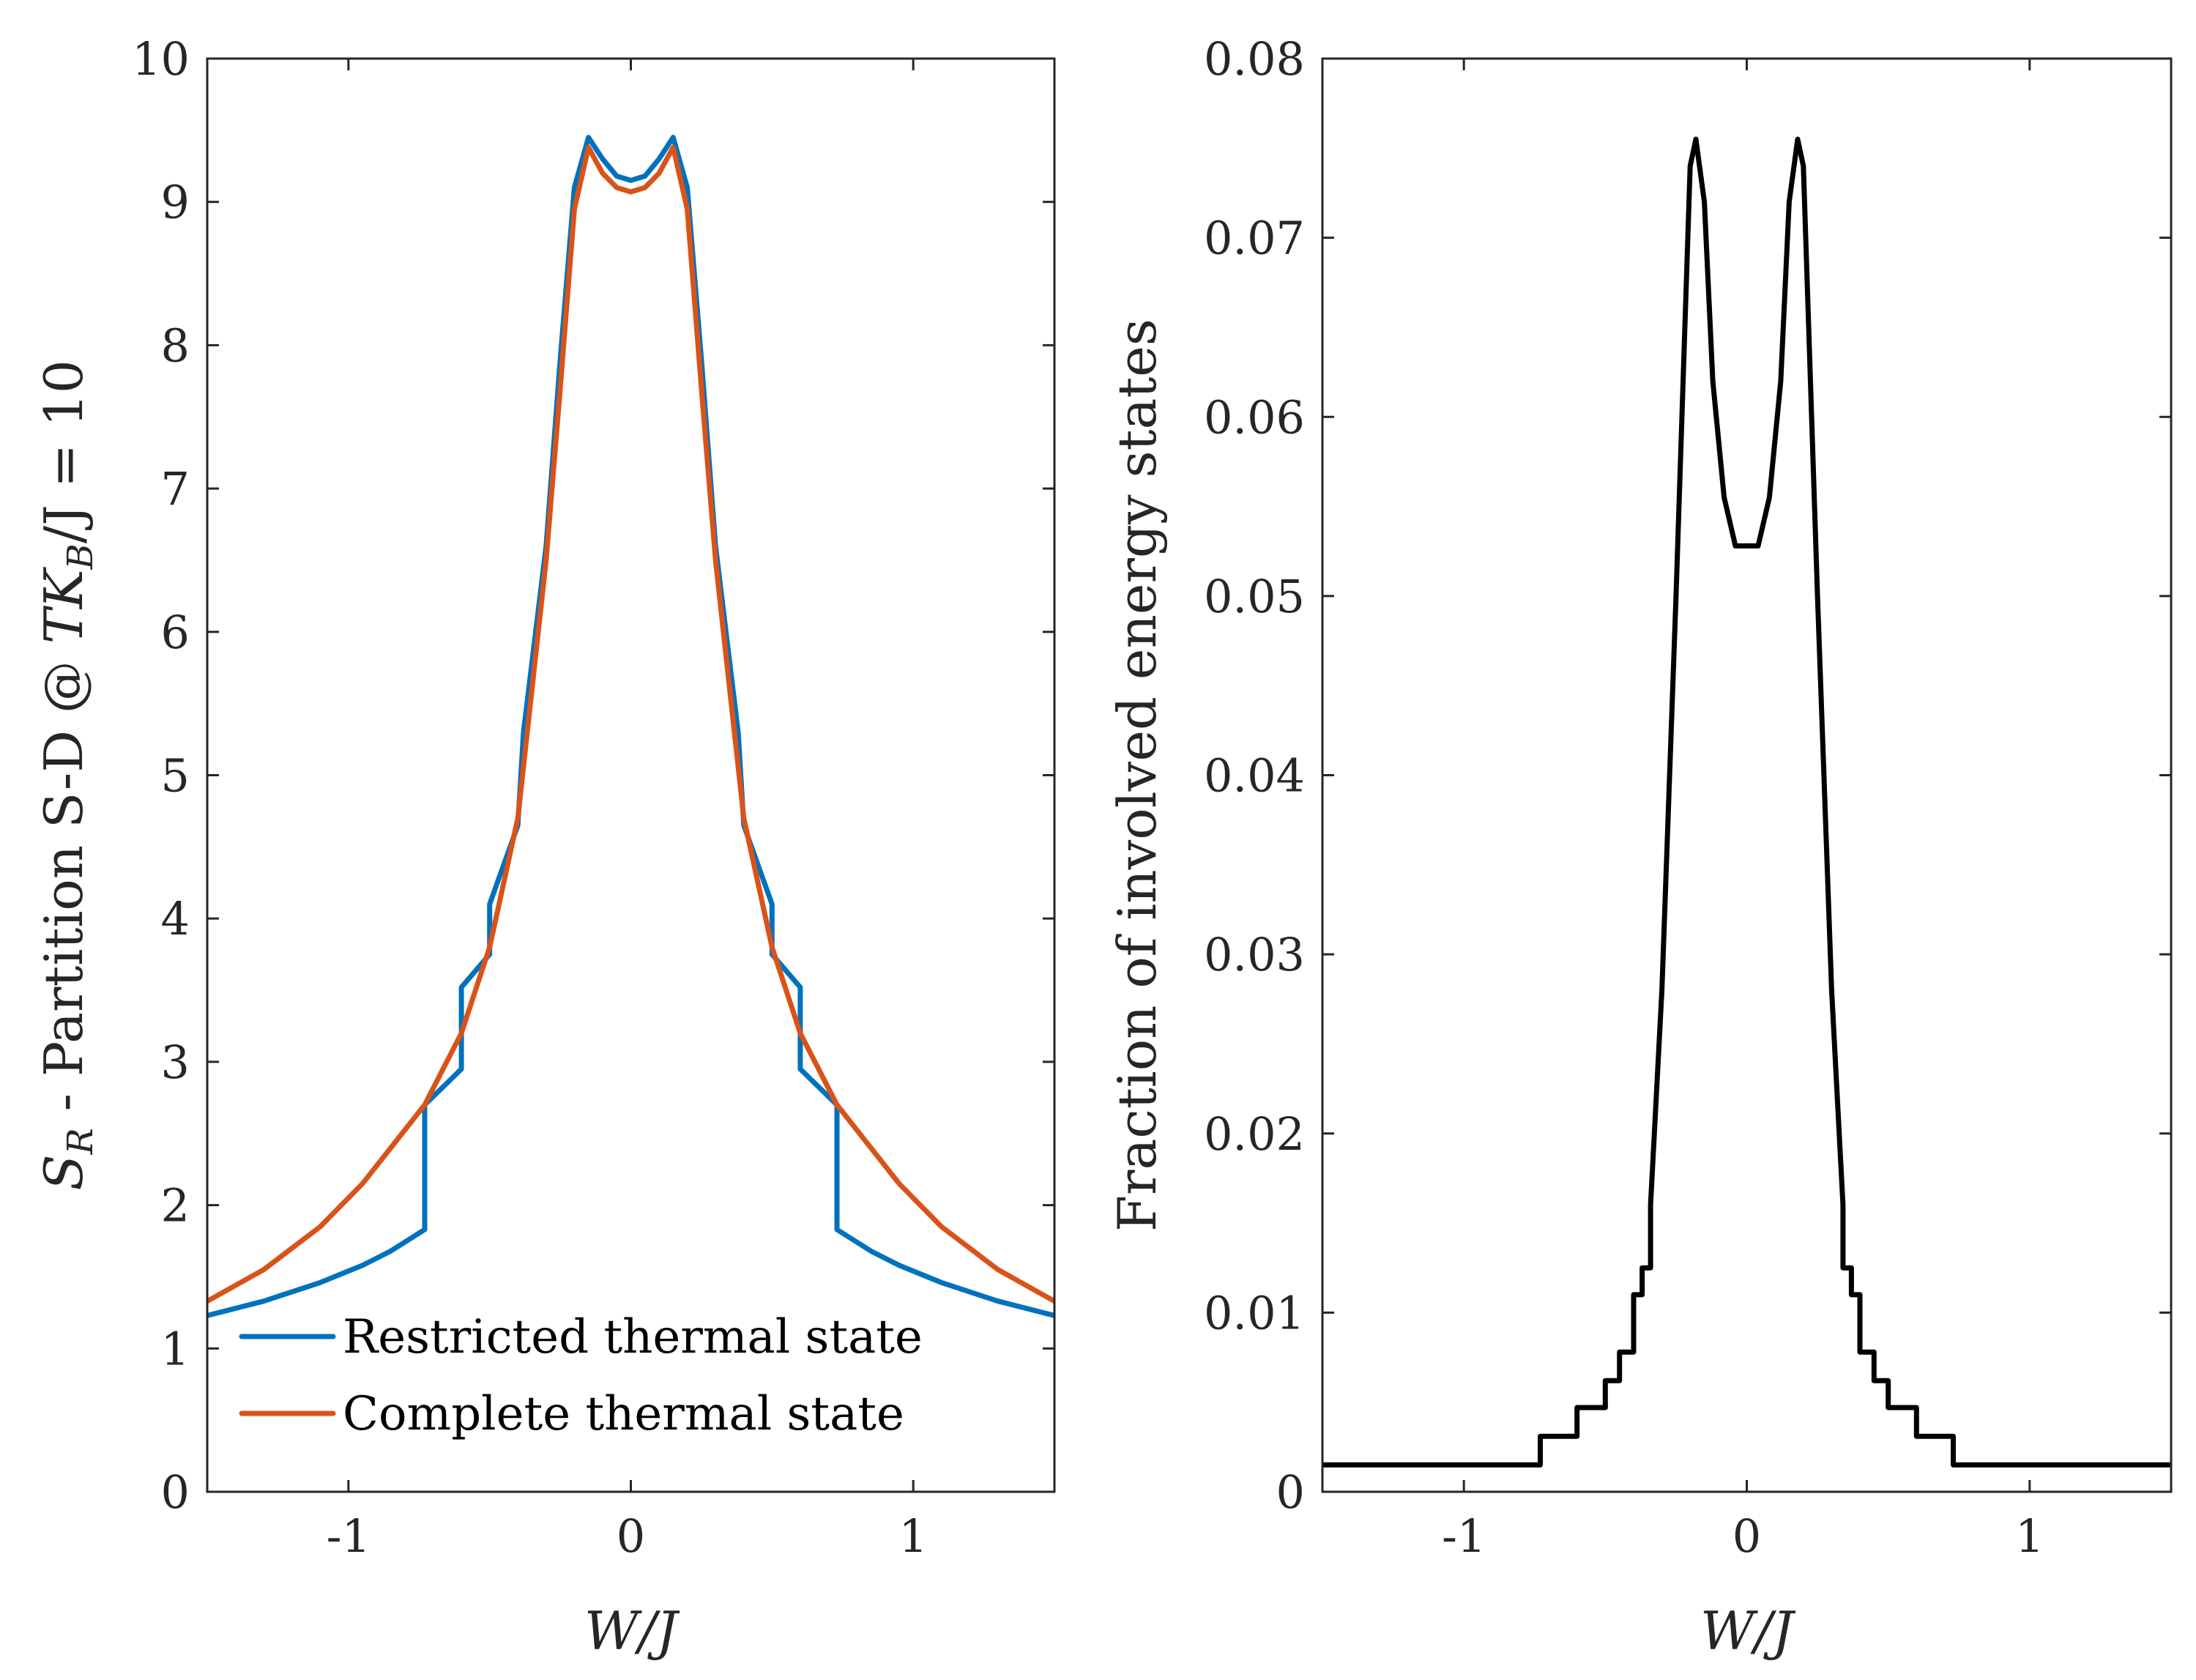 Image resolution: width=2196 pixels, height=1680 pixels. I want to click on left-y-tick-label: 0, so click(175, 1492).